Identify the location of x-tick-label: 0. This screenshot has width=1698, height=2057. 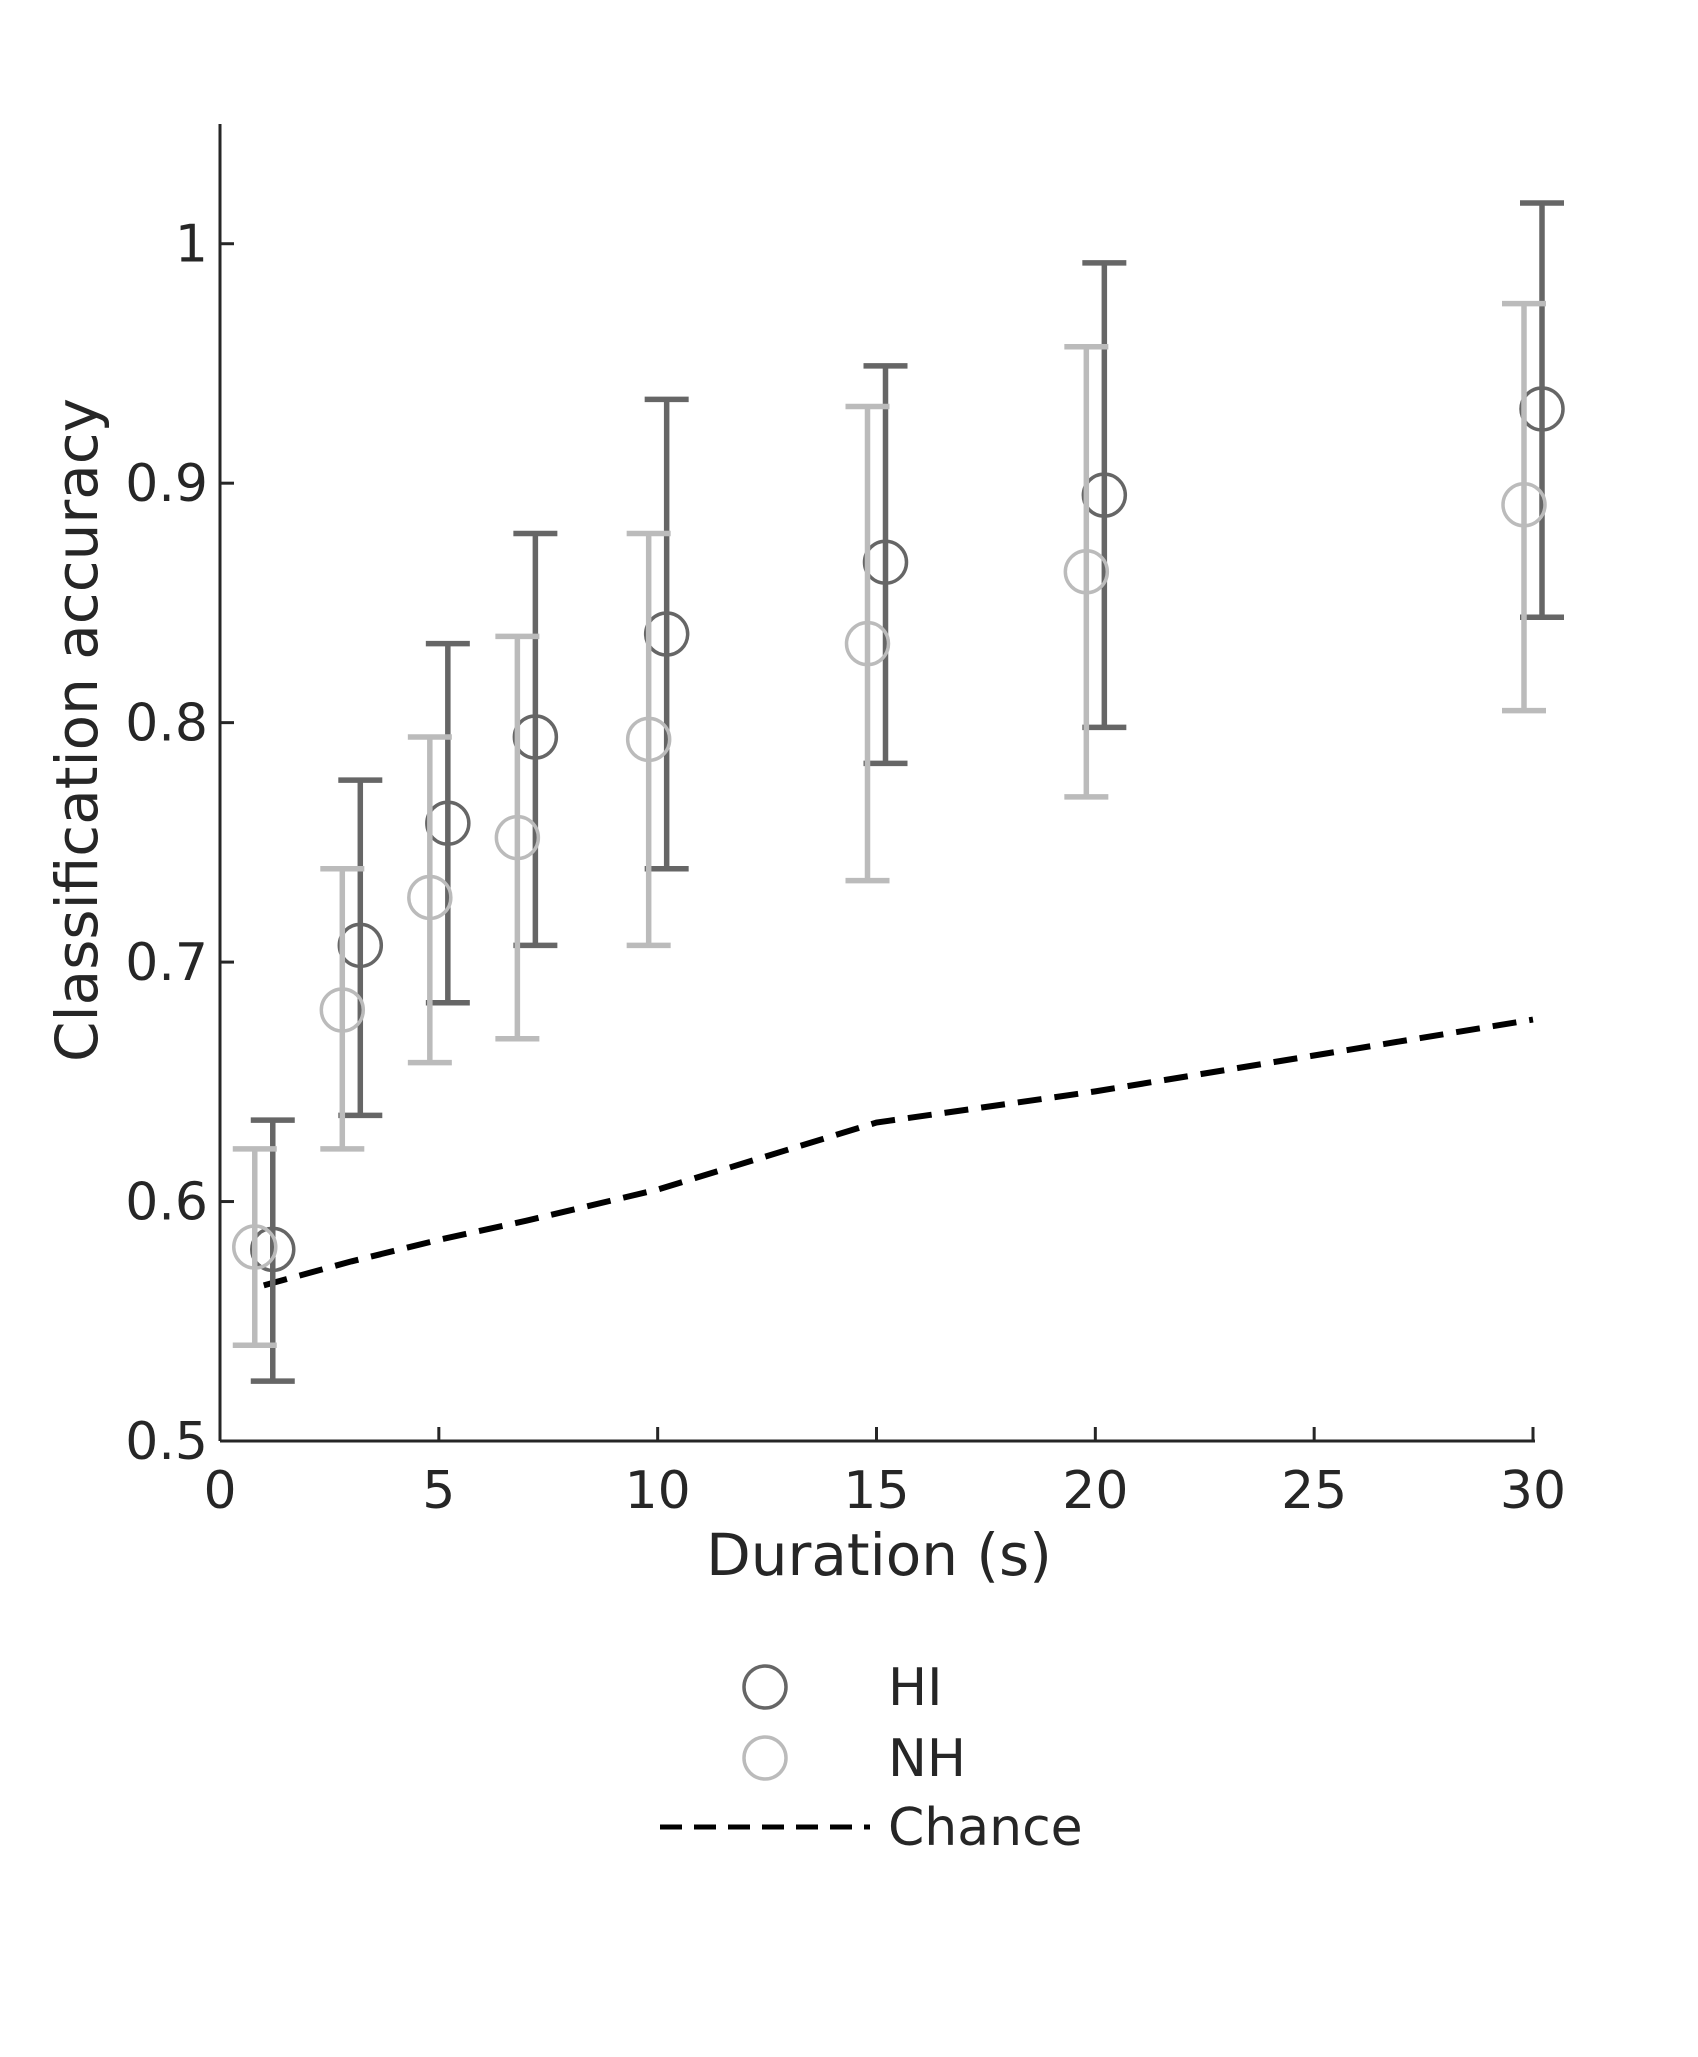
(219, 1491).